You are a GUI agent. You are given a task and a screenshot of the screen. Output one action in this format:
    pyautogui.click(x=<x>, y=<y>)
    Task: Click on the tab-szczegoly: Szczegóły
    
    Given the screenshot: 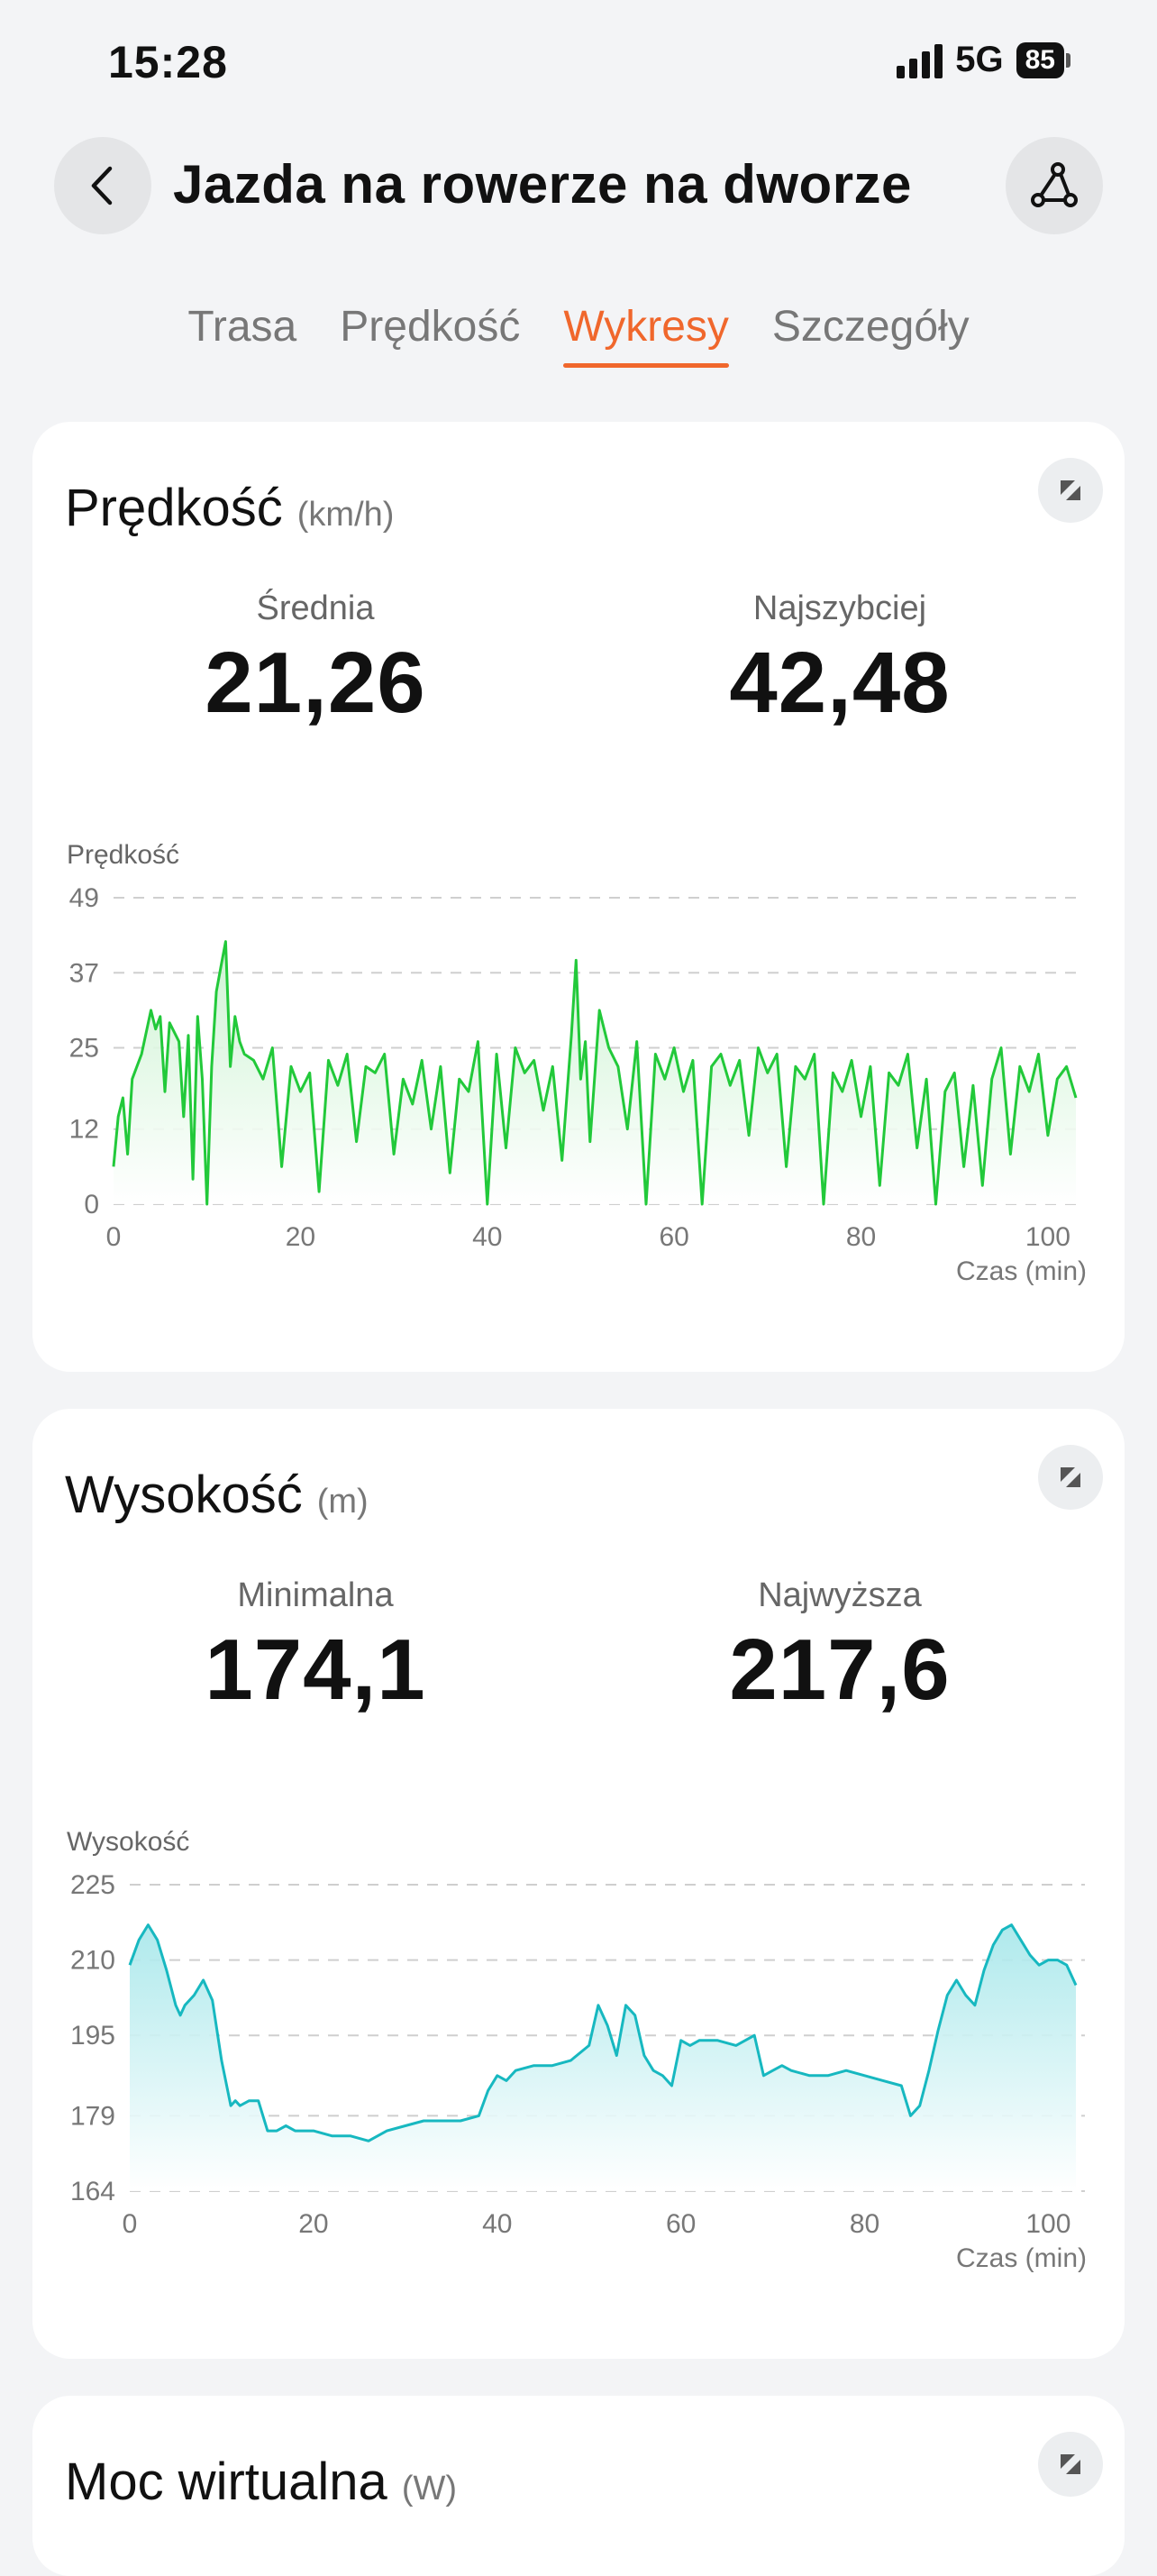 What is the action you would take?
    pyautogui.click(x=870, y=327)
    